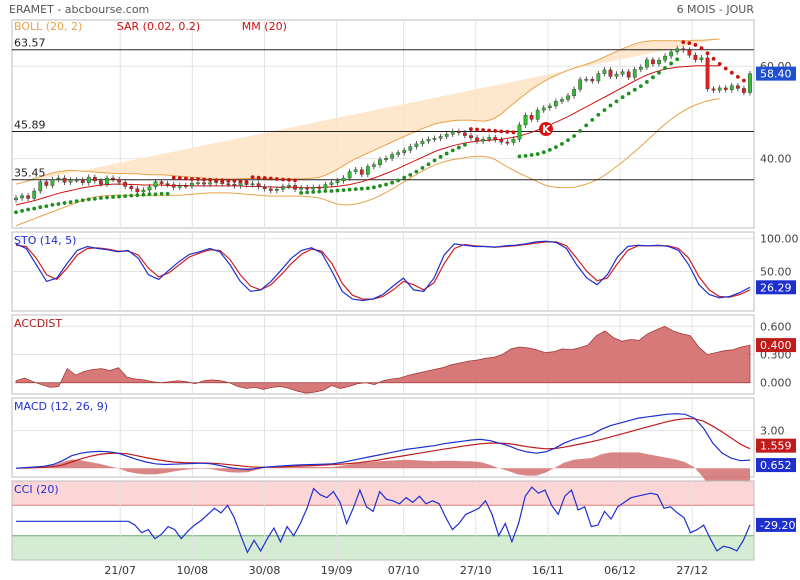 This screenshot has width=800, height=580. Describe the element at coordinates (776, 287) in the screenshot. I see `sto-last-value: 26.29` at that location.